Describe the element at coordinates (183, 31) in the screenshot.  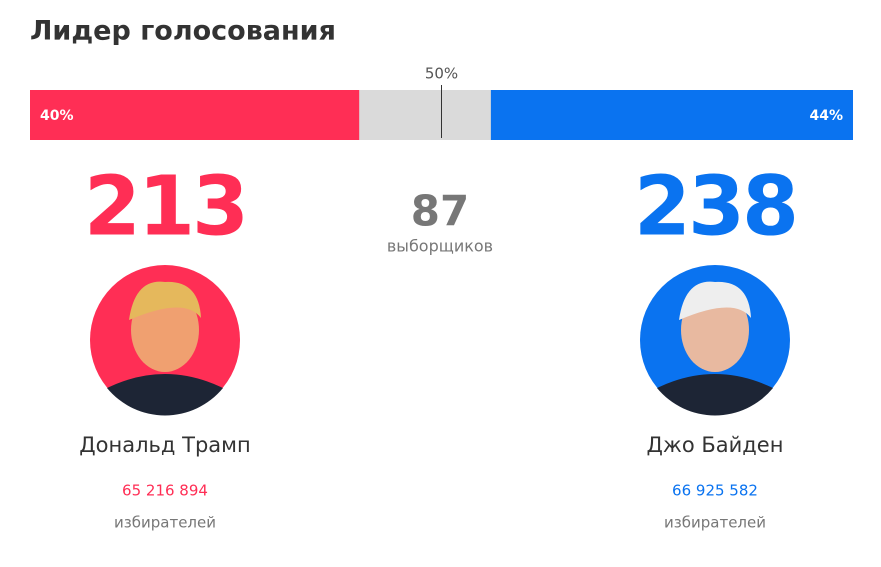
I see `title: Лидер голосования` at that location.